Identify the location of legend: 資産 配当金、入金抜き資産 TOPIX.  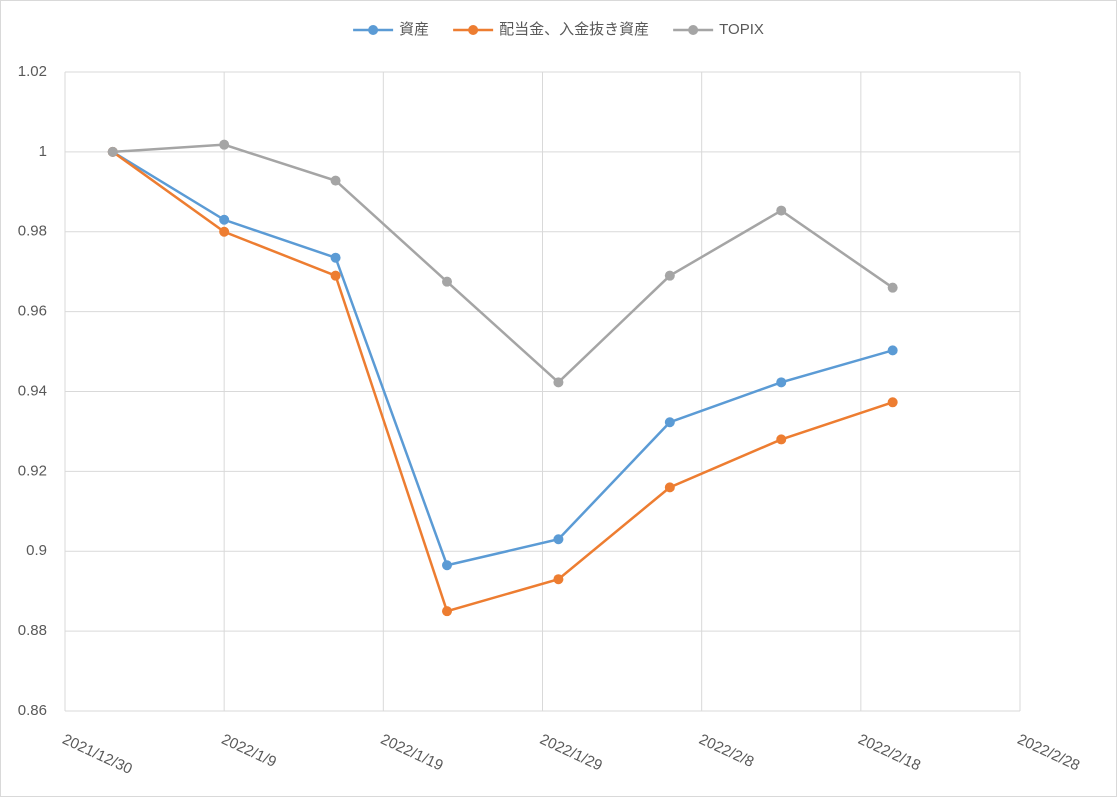
(558, 29).